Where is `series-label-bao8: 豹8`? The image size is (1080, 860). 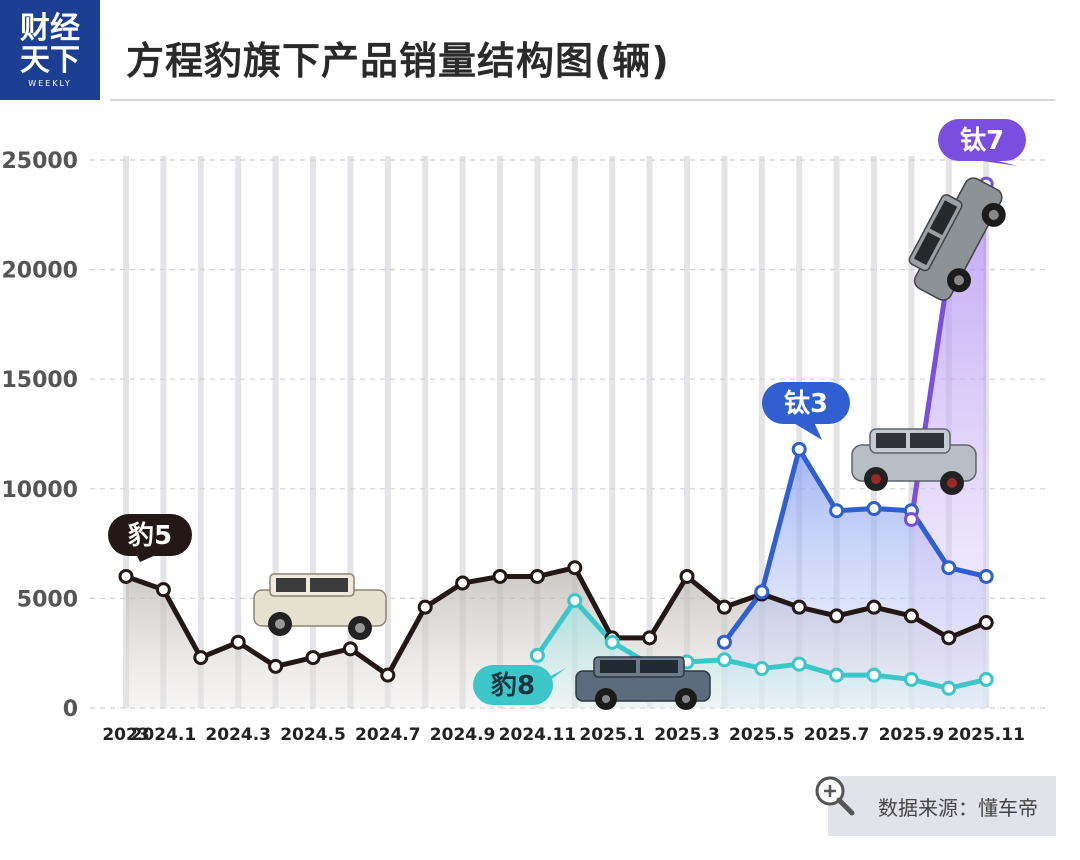 series-label-bao8: 豹8 is located at coordinates (519, 685).